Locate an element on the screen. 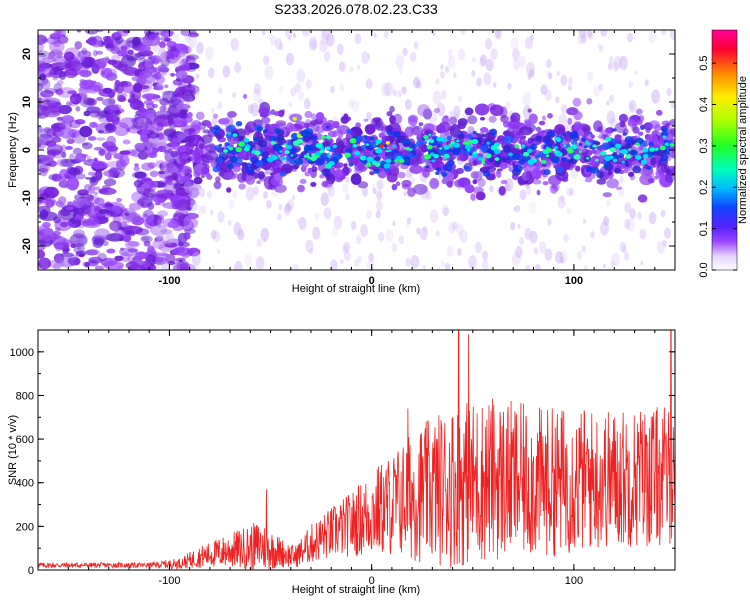 Image resolution: width=750 pixels, height=600 pixels. peak-blob is located at coordinates (299, 135).